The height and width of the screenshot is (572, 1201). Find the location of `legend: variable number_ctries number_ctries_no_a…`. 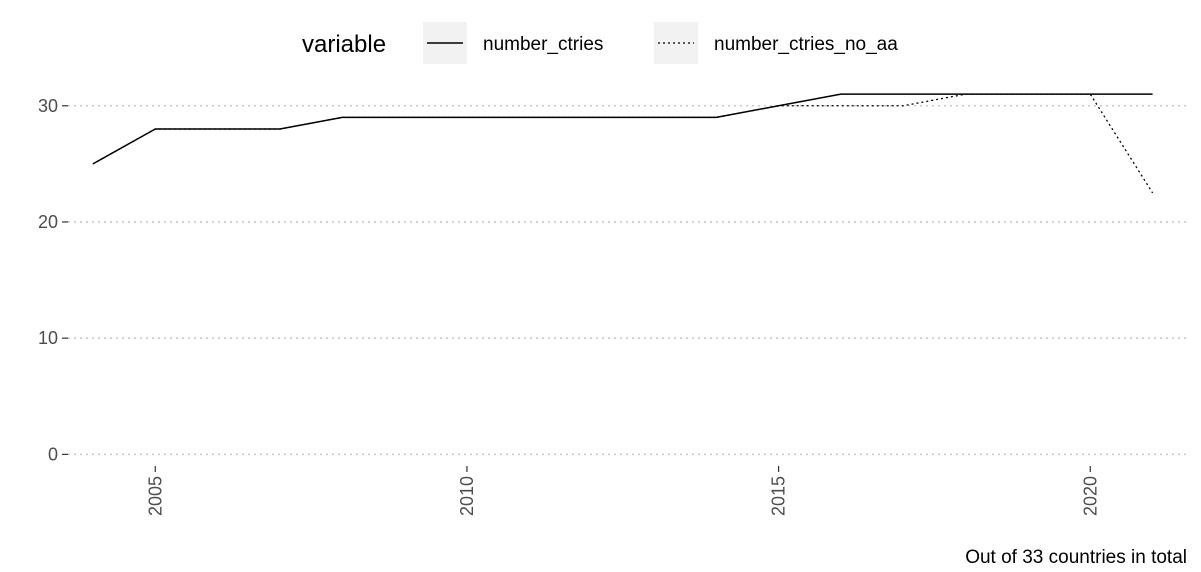

legend: variable number_ctries number_ctries_no_a… is located at coordinates (600, 43).